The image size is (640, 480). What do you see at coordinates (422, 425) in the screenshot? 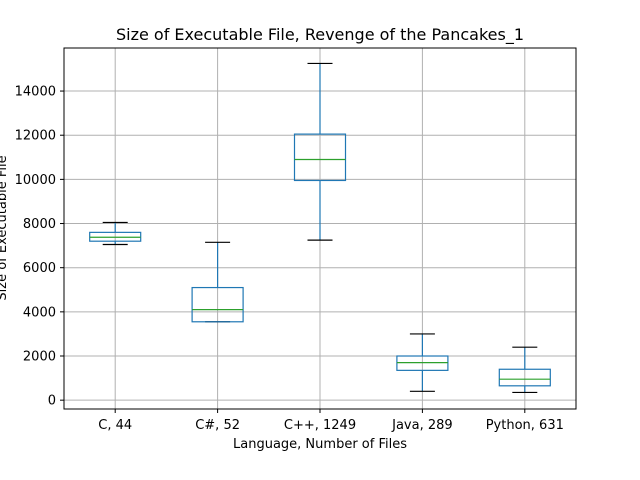
I see `x-tick-label: Java, 289` at bounding box center [422, 425].